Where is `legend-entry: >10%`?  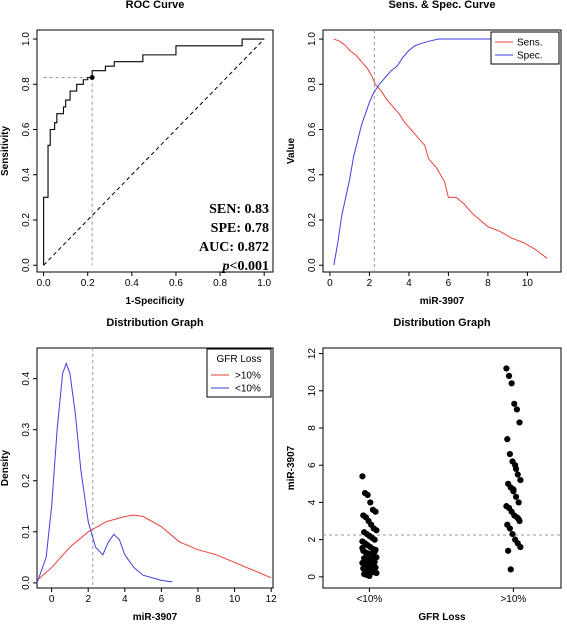 legend-entry: >10% is located at coordinates (248, 376).